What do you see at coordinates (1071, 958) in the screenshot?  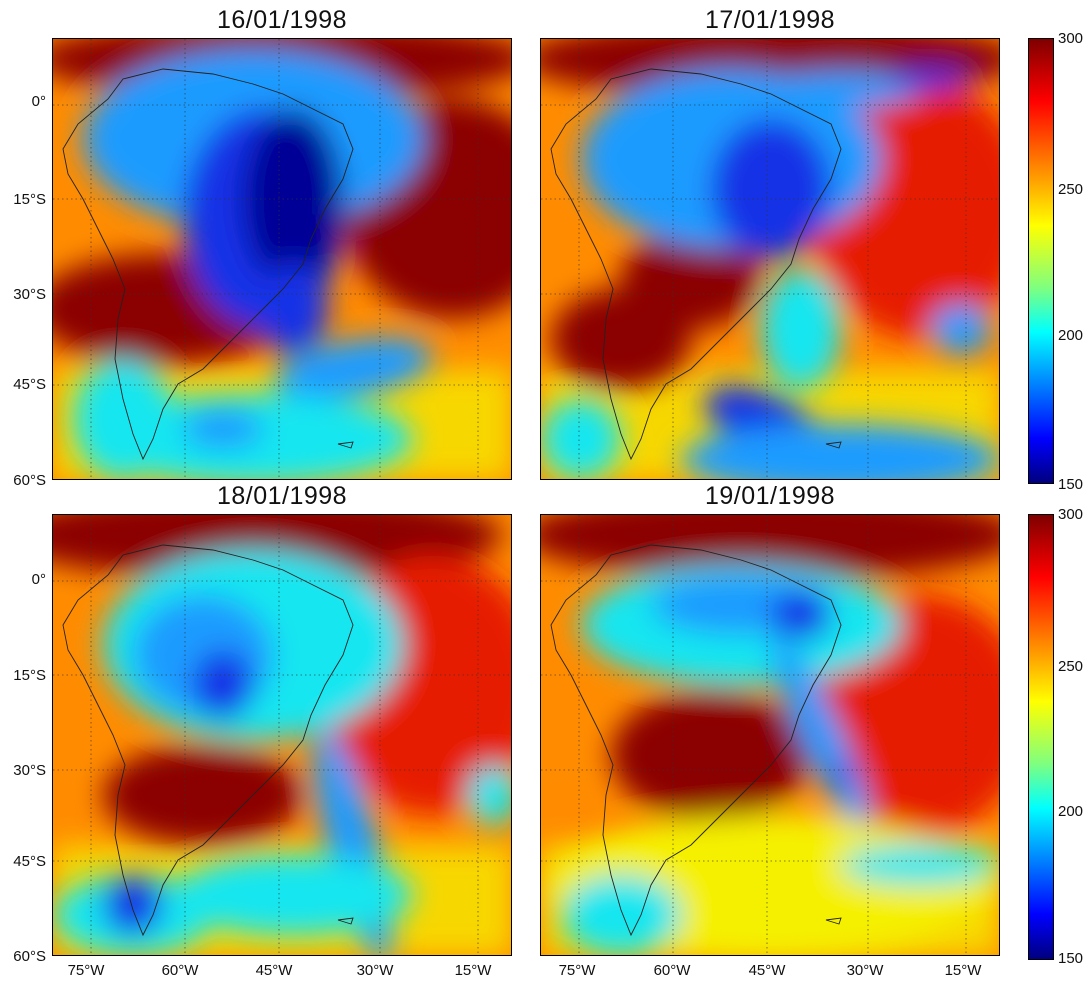 I see `colorbar-bottom-tick-150: 150` at bounding box center [1071, 958].